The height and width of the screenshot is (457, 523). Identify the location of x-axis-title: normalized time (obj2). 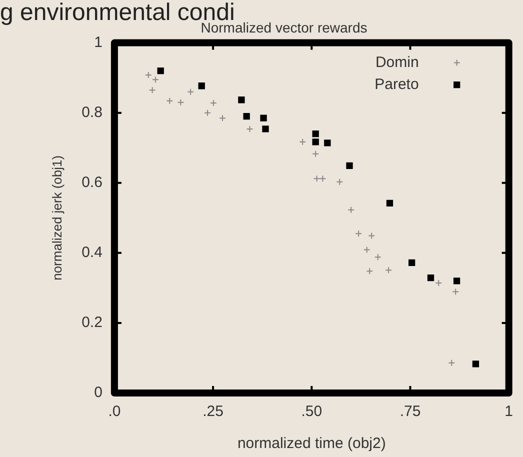
(311, 443).